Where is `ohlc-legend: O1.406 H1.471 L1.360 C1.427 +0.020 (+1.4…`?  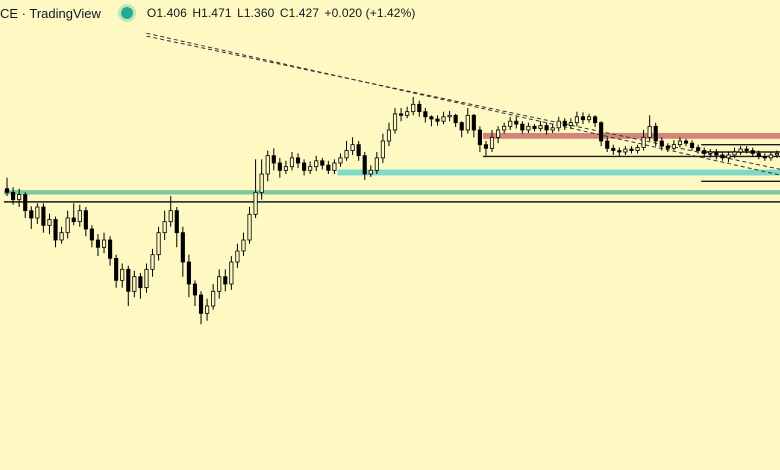 ohlc-legend: O1.406 H1.471 L1.360 C1.427 +0.020 (+1.4… is located at coordinates (282, 13).